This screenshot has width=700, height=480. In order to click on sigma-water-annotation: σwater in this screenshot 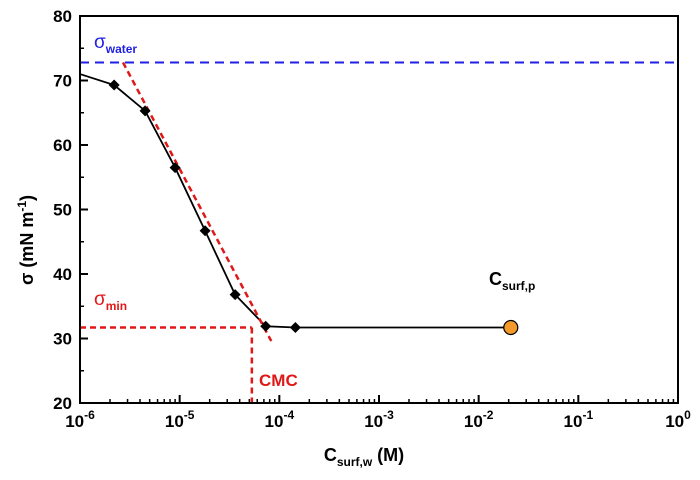, I will do `click(115, 44)`.